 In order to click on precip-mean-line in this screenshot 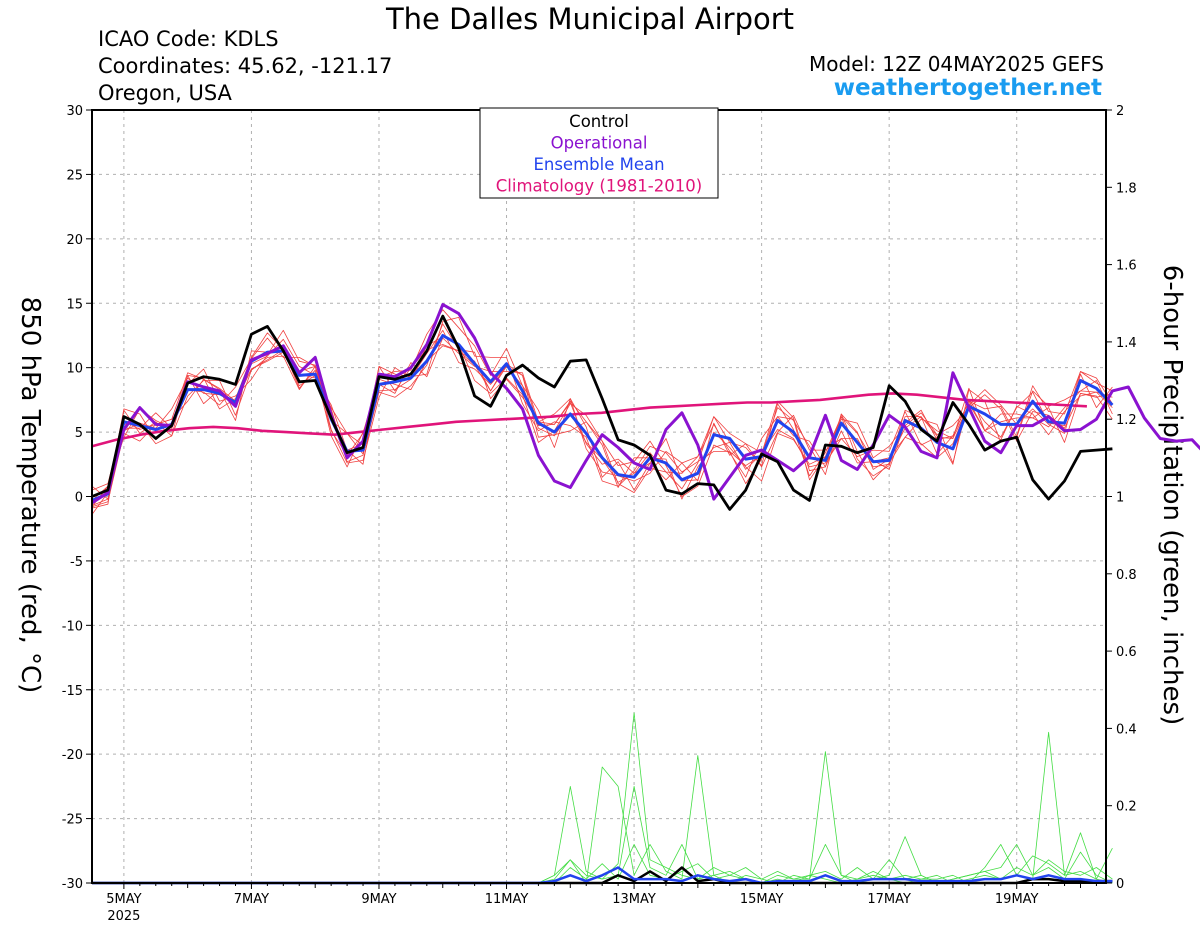, I will do `click(602, 875)`.